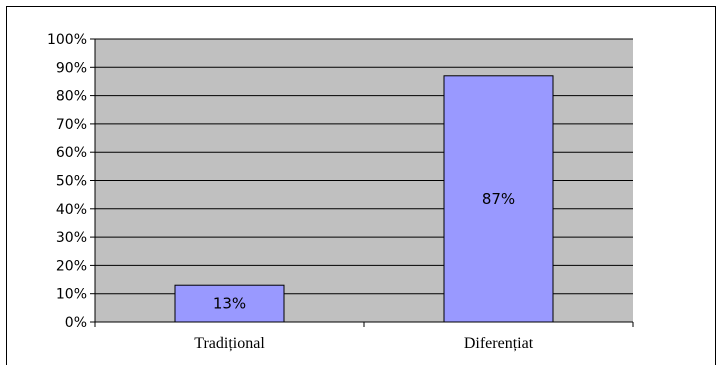 Image resolution: width=722 pixels, height=365 pixels. What do you see at coordinates (71, 97) in the screenshot?
I see `y-tick-label: 80%` at bounding box center [71, 97].